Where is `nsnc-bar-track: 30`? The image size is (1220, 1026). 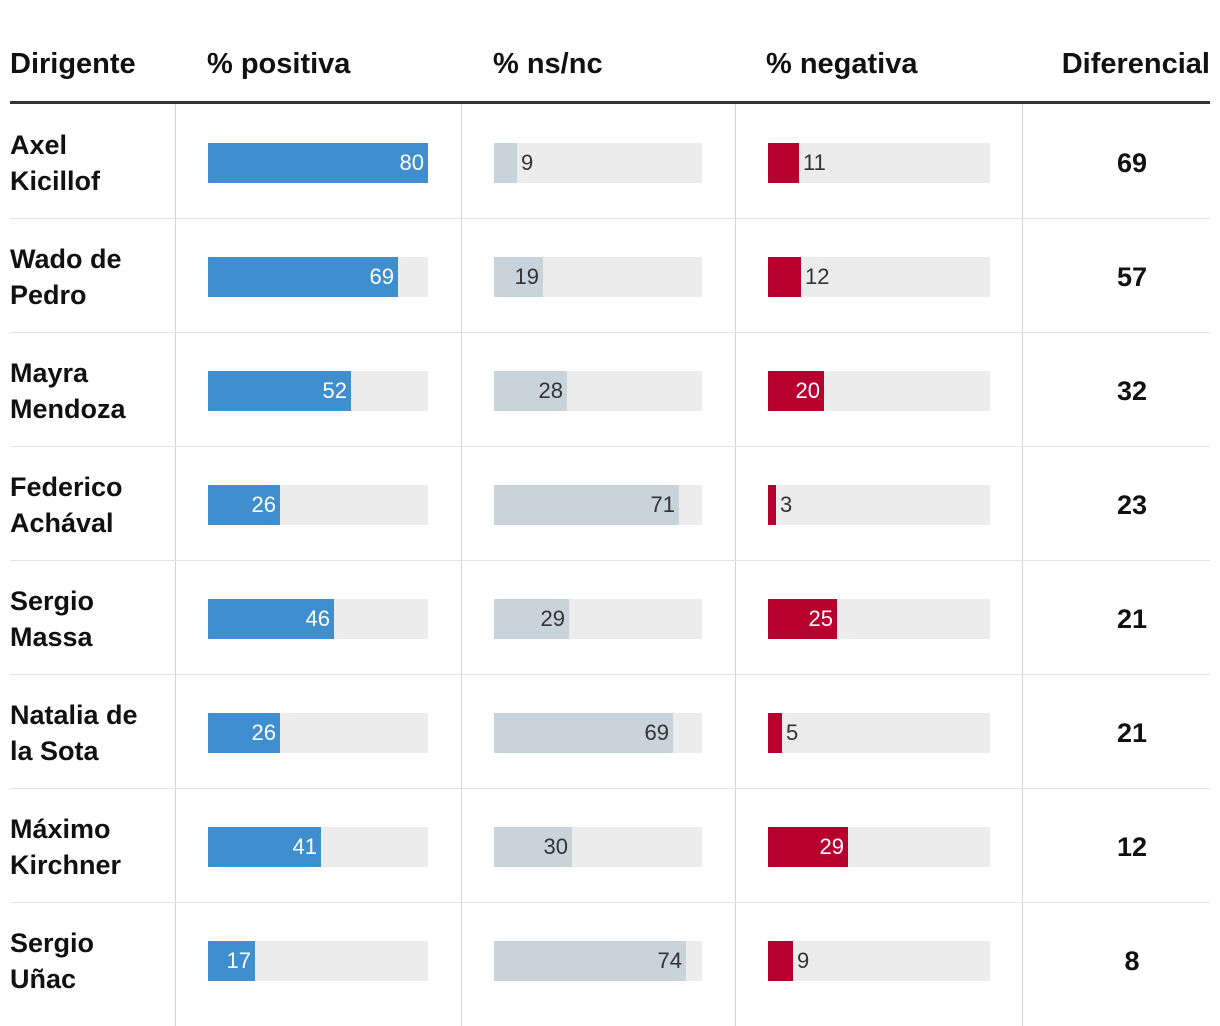
nsnc-bar-track: 30 is located at coordinates (598, 847).